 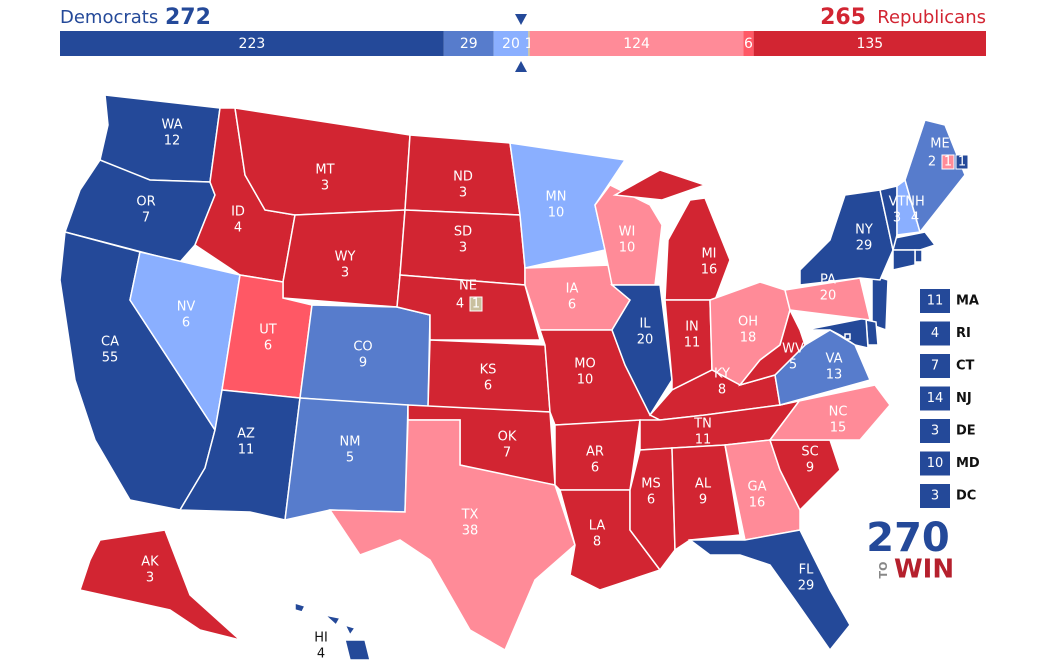 What do you see at coordinates (757, 487) in the screenshot?
I see `state-abbr: GA` at bounding box center [757, 487].